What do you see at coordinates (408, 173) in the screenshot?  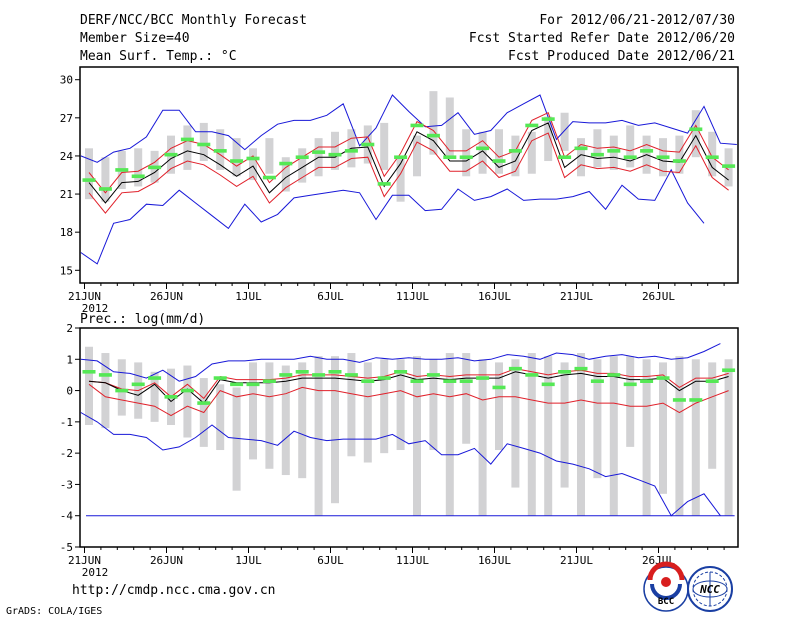 I see `std-lower-line` at bounding box center [408, 173].